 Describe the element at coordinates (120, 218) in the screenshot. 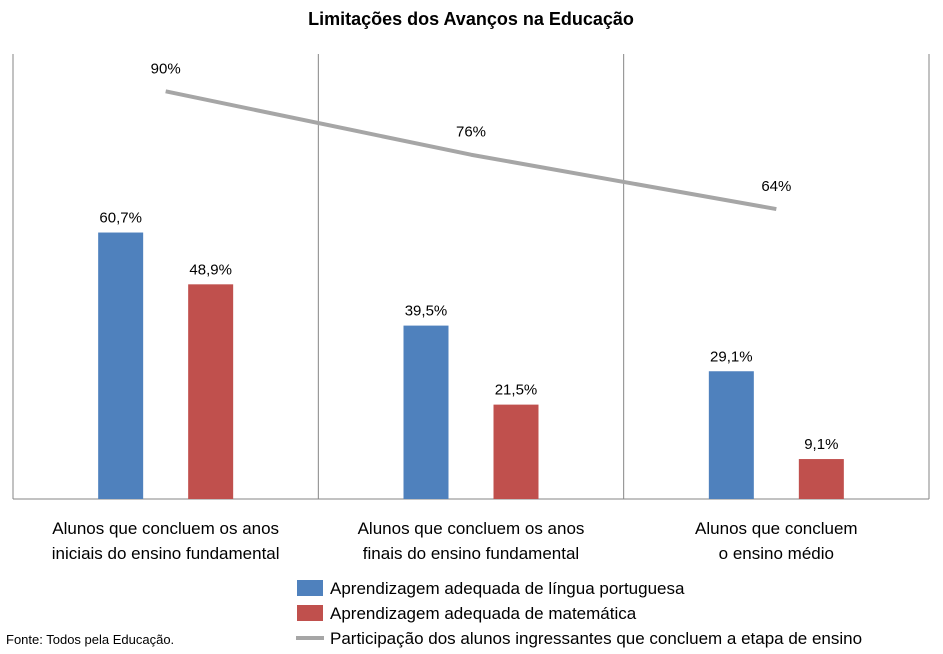

I see `bar-value-label: 60,7%` at that location.